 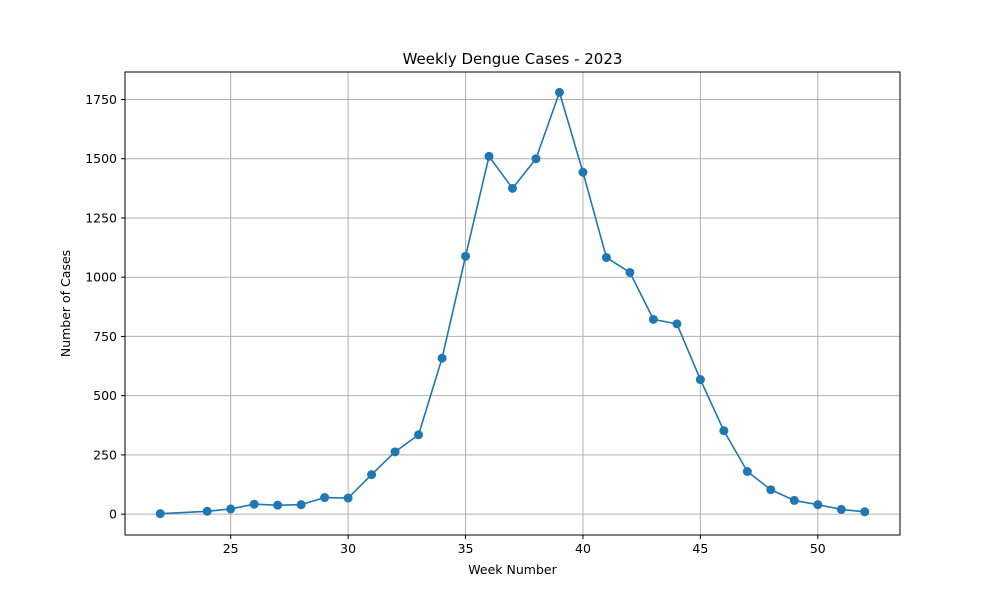 What do you see at coordinates (105, 395) in the screenshot?
I see `y-tick-label: 500` at bounding box center [105, 395].